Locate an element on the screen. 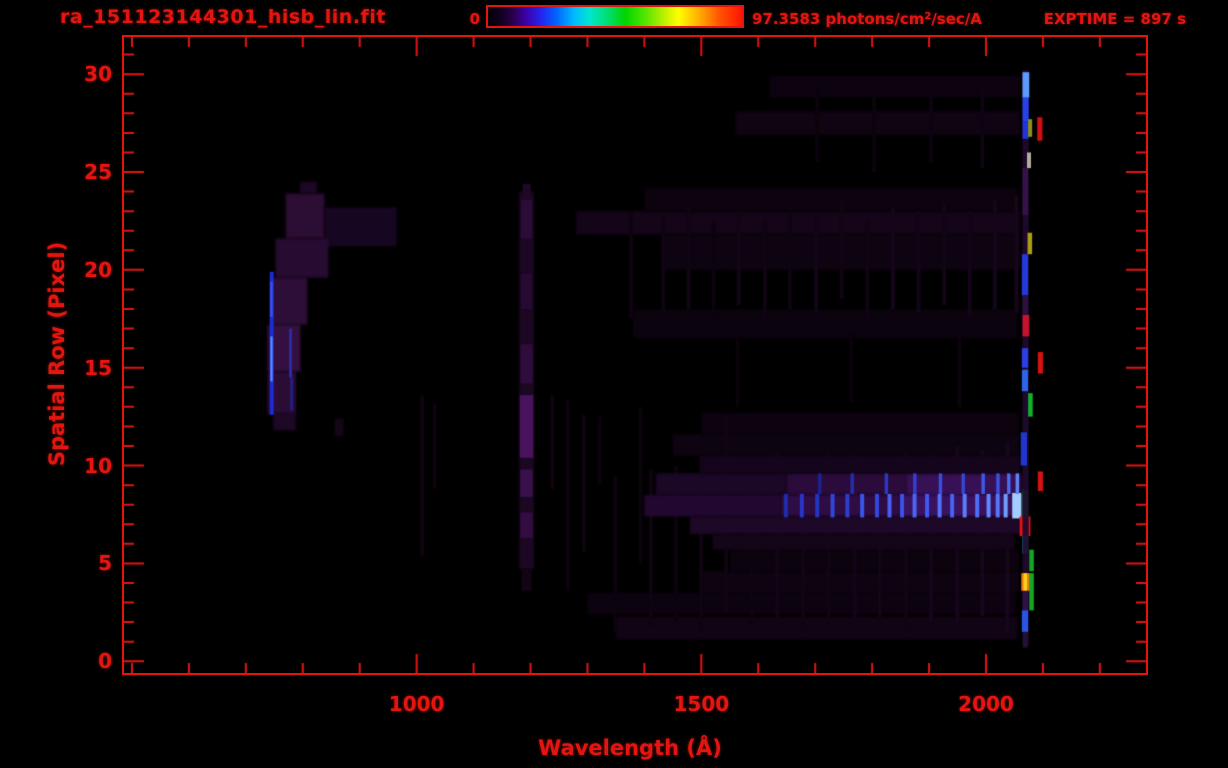 The width and height of the screenshot is (1228, 768). filename-title: ra_151123144301_hisb_lin.fit is located at coordinates (223, 17).